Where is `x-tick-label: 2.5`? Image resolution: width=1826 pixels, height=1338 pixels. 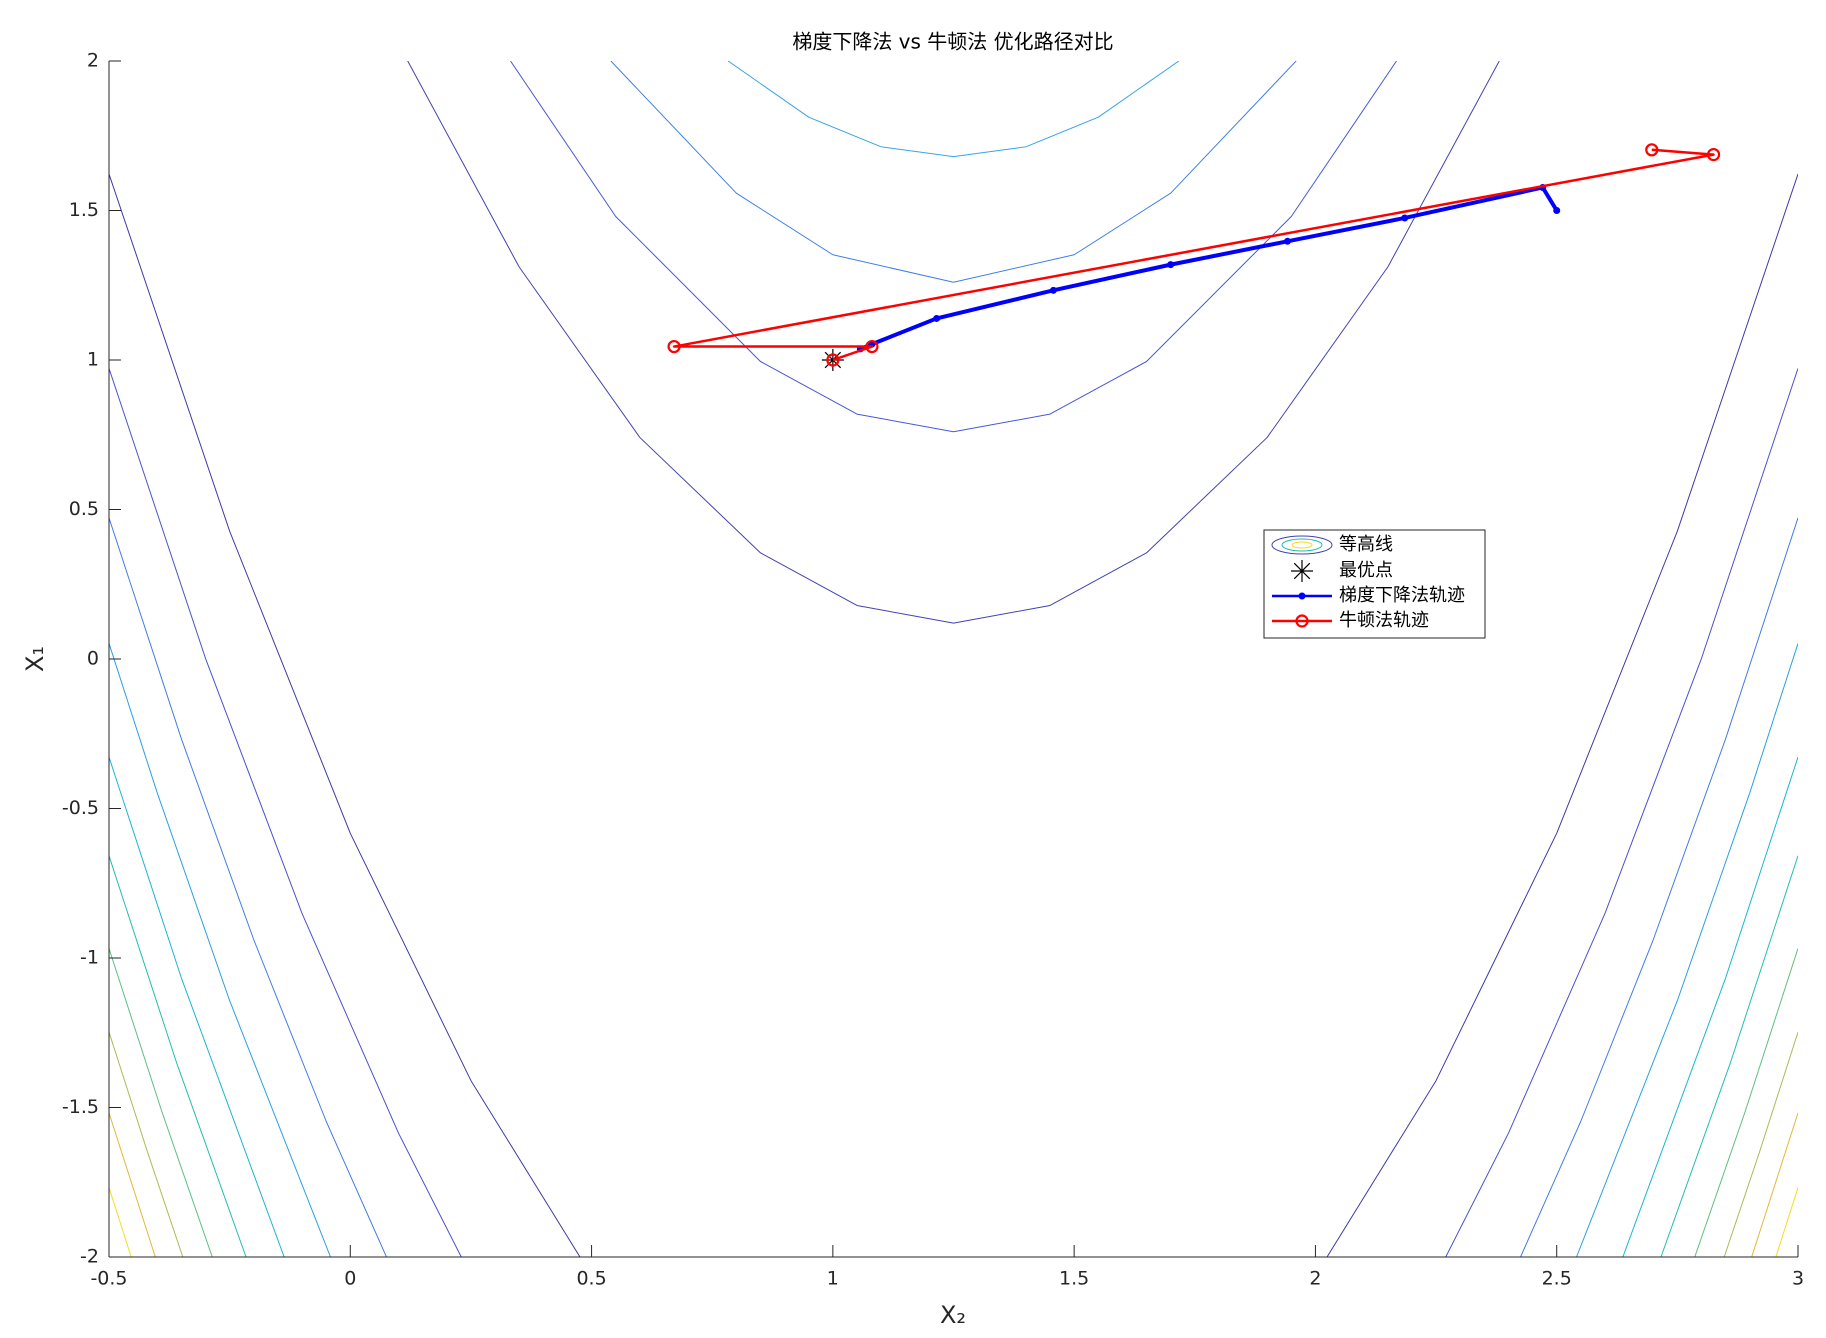
x-tick-label: 2.5 is located at coordinates (1557, 1279).